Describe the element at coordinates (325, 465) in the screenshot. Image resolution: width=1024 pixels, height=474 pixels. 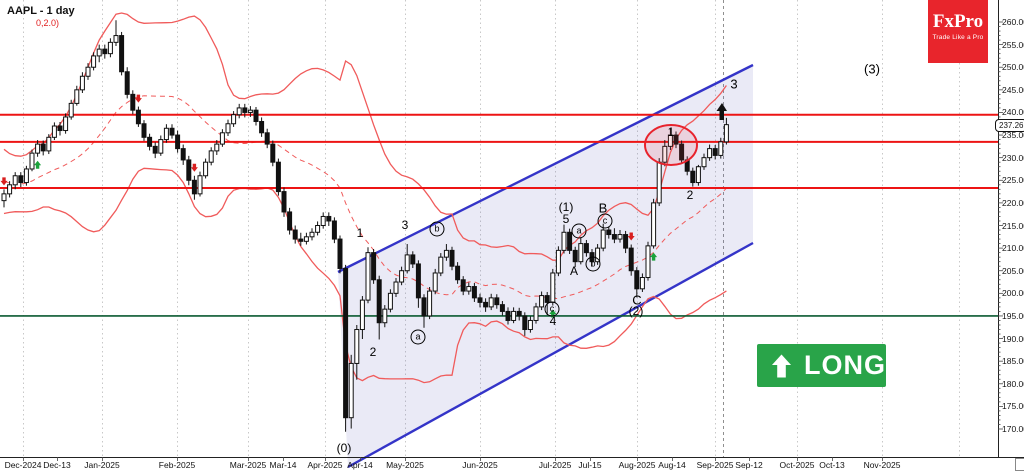
I see `time-axis-label: Apr-2025` at that location.